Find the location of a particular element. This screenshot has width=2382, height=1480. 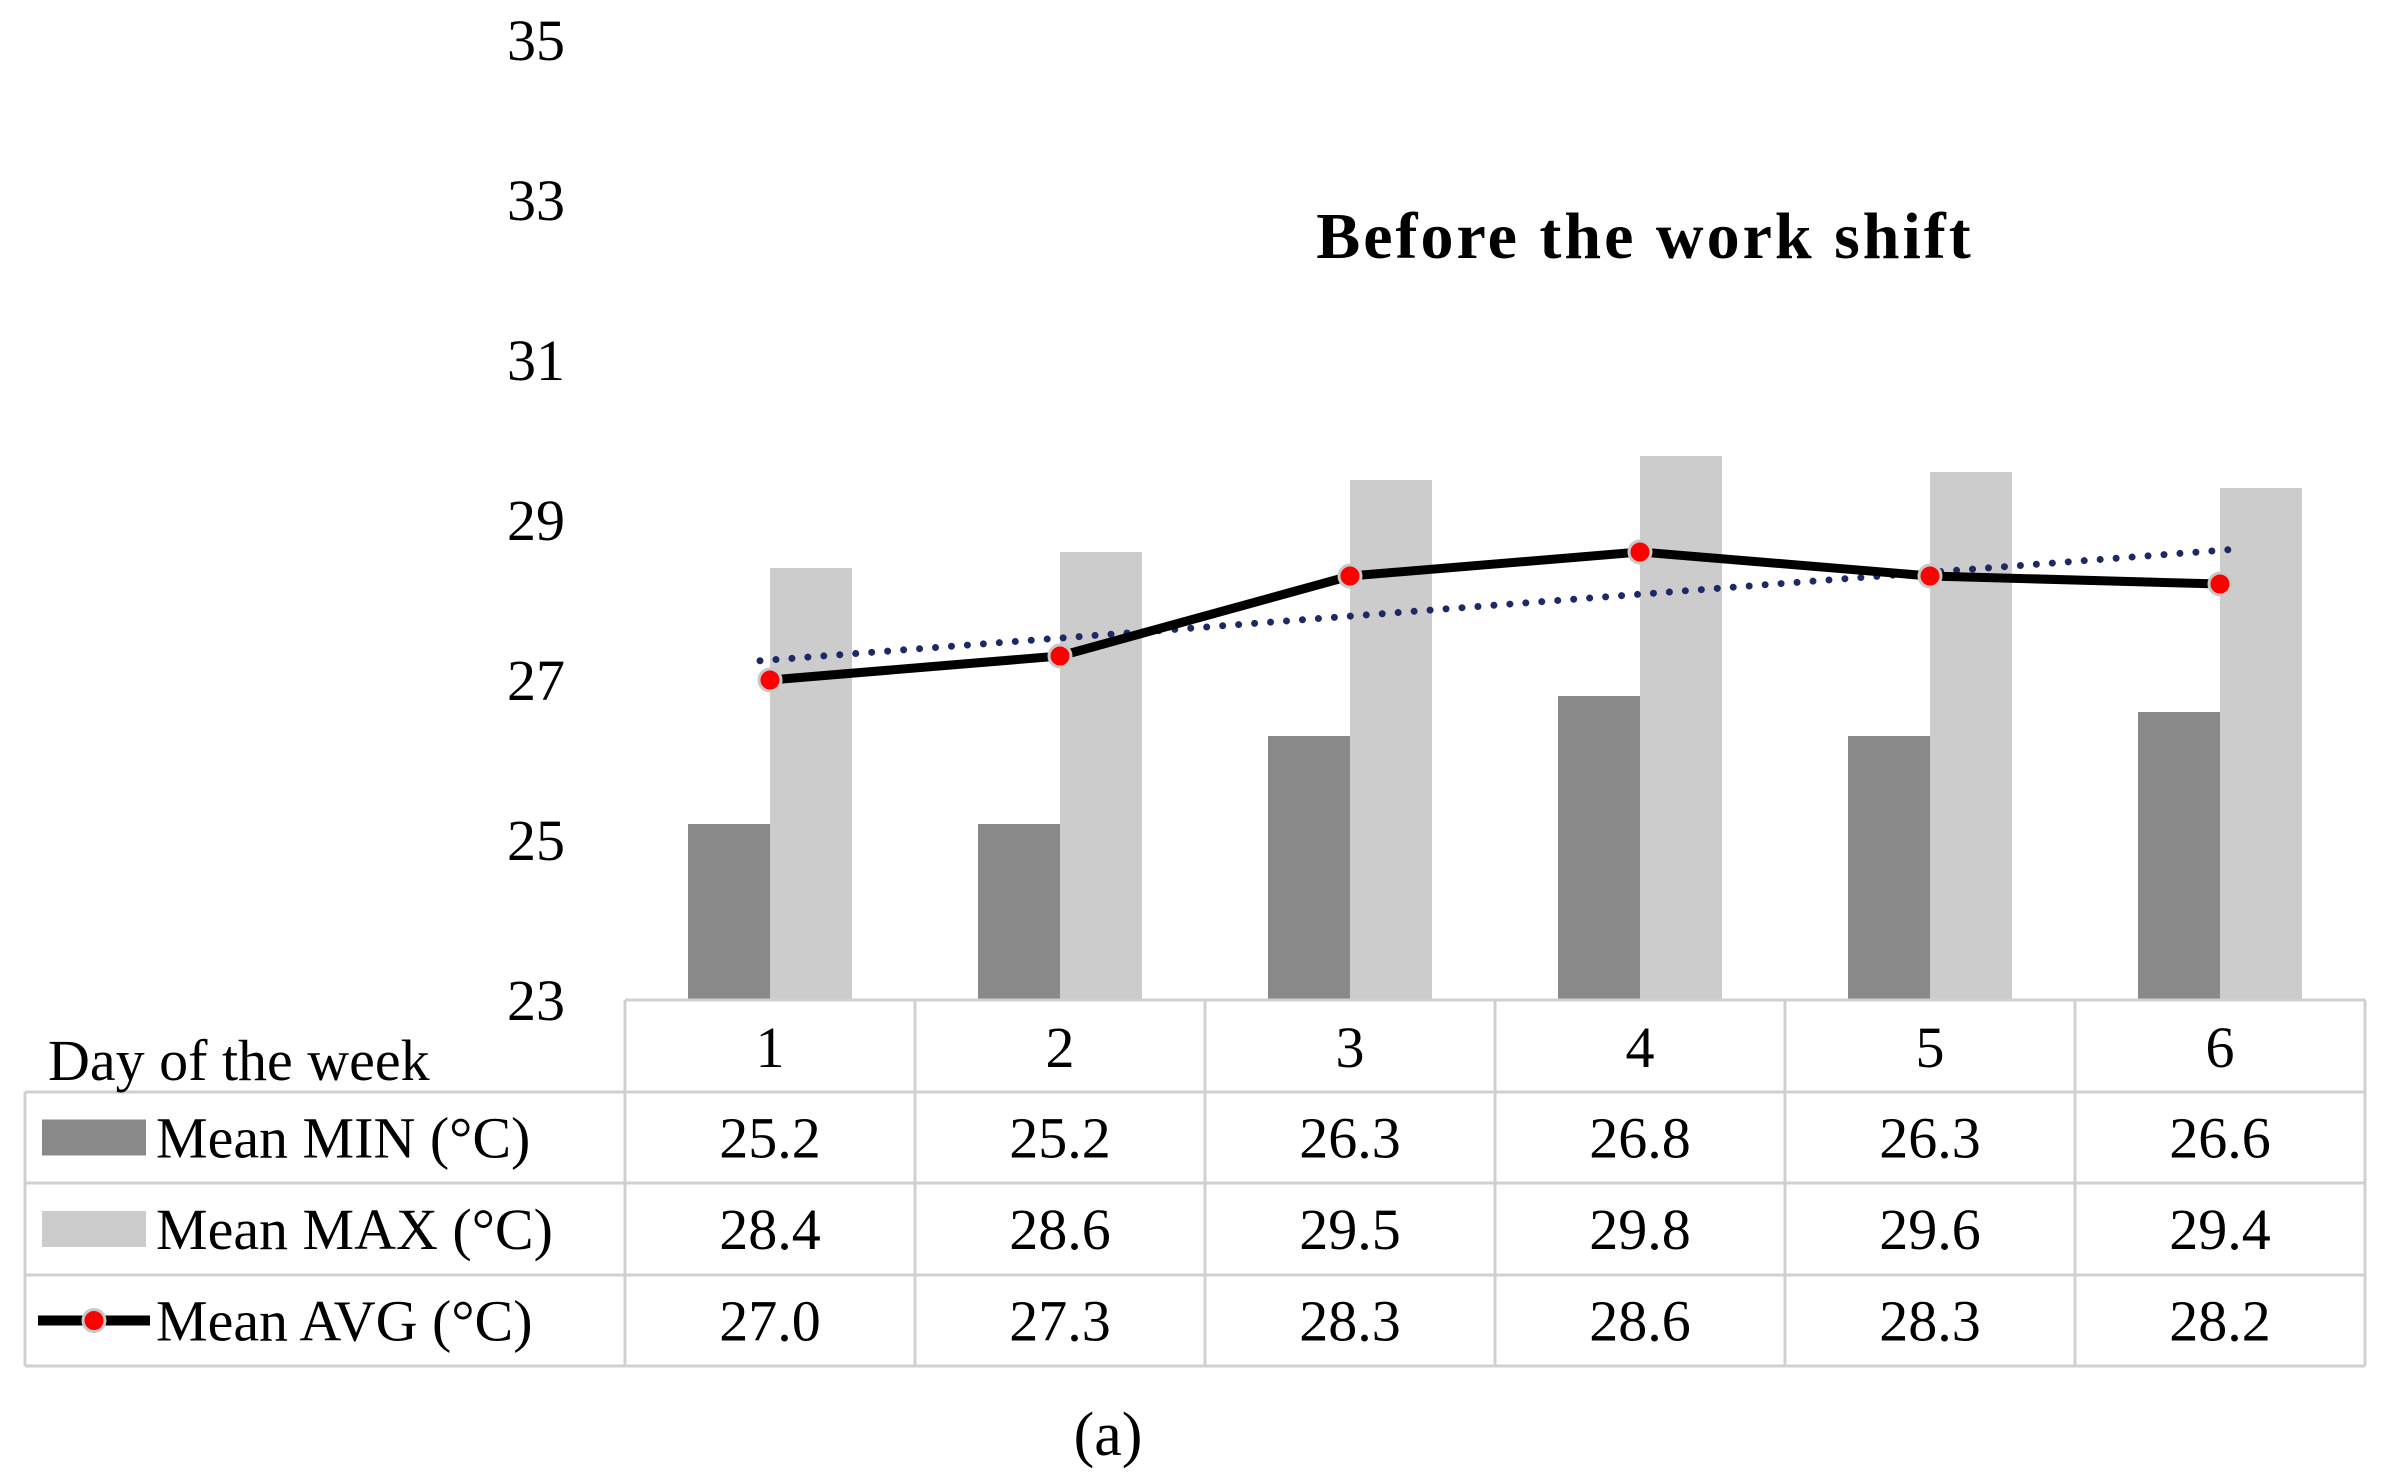

y-tick-label: 35 is located at coordinates (536, 40).